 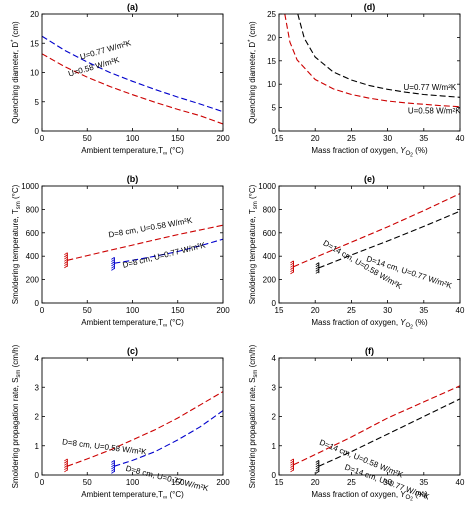 I want to click on panel-label: (b), so click(x=133, y=179).